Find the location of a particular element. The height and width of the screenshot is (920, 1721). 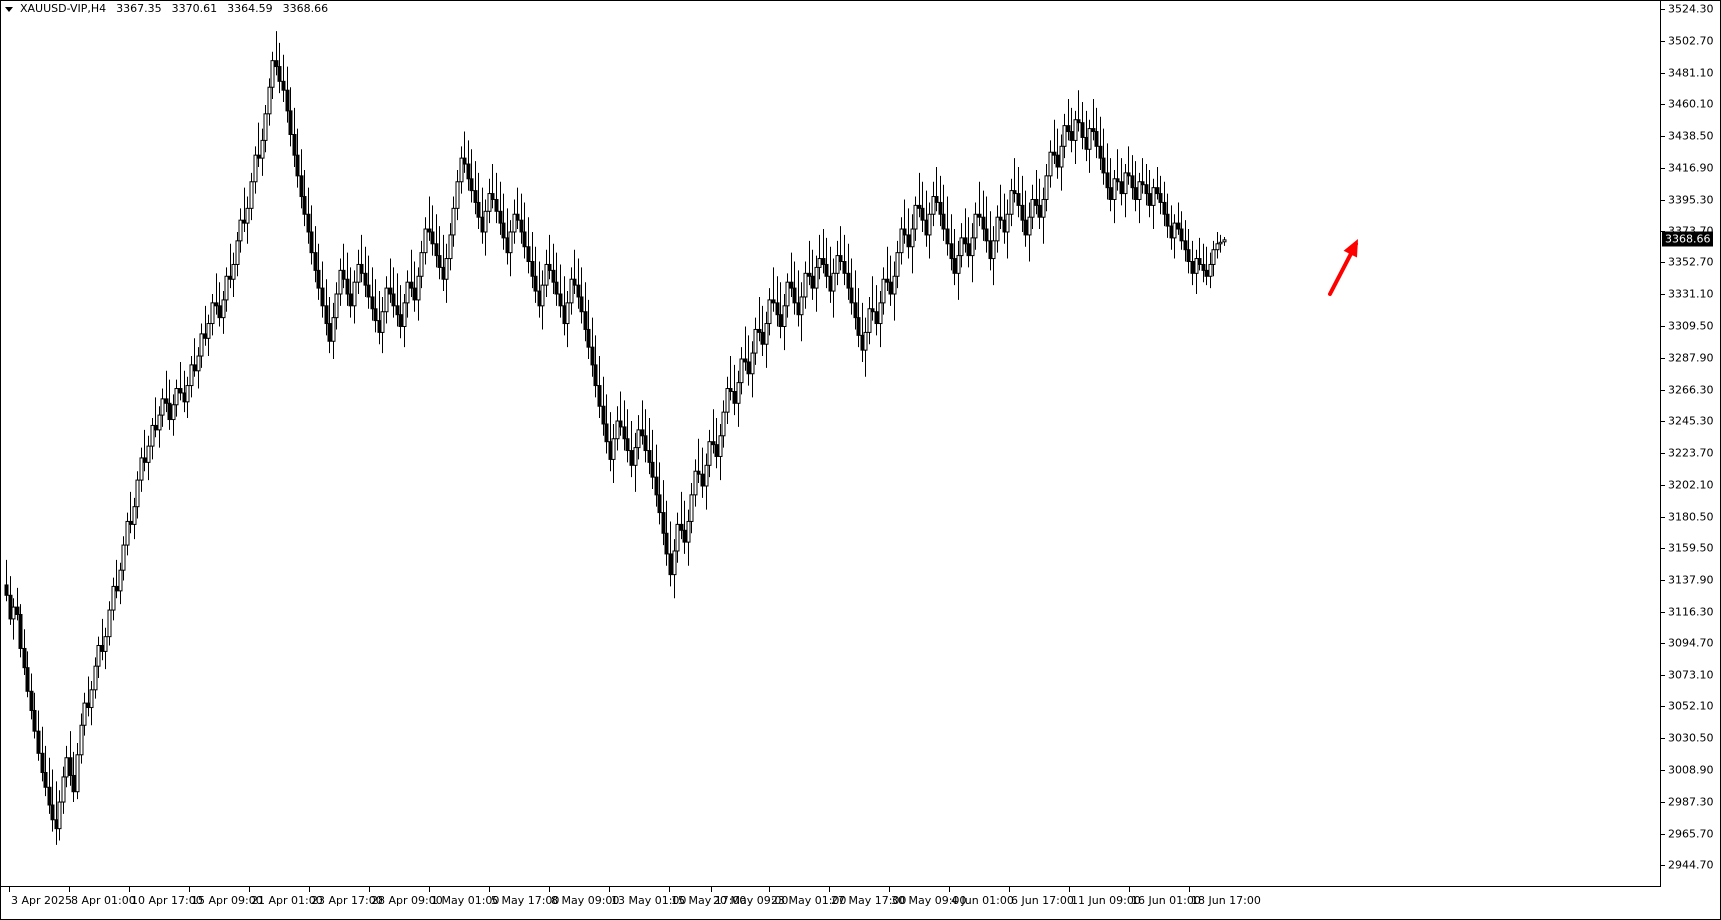

price-label: 3030.50 is located at coordinates (1691, 738).